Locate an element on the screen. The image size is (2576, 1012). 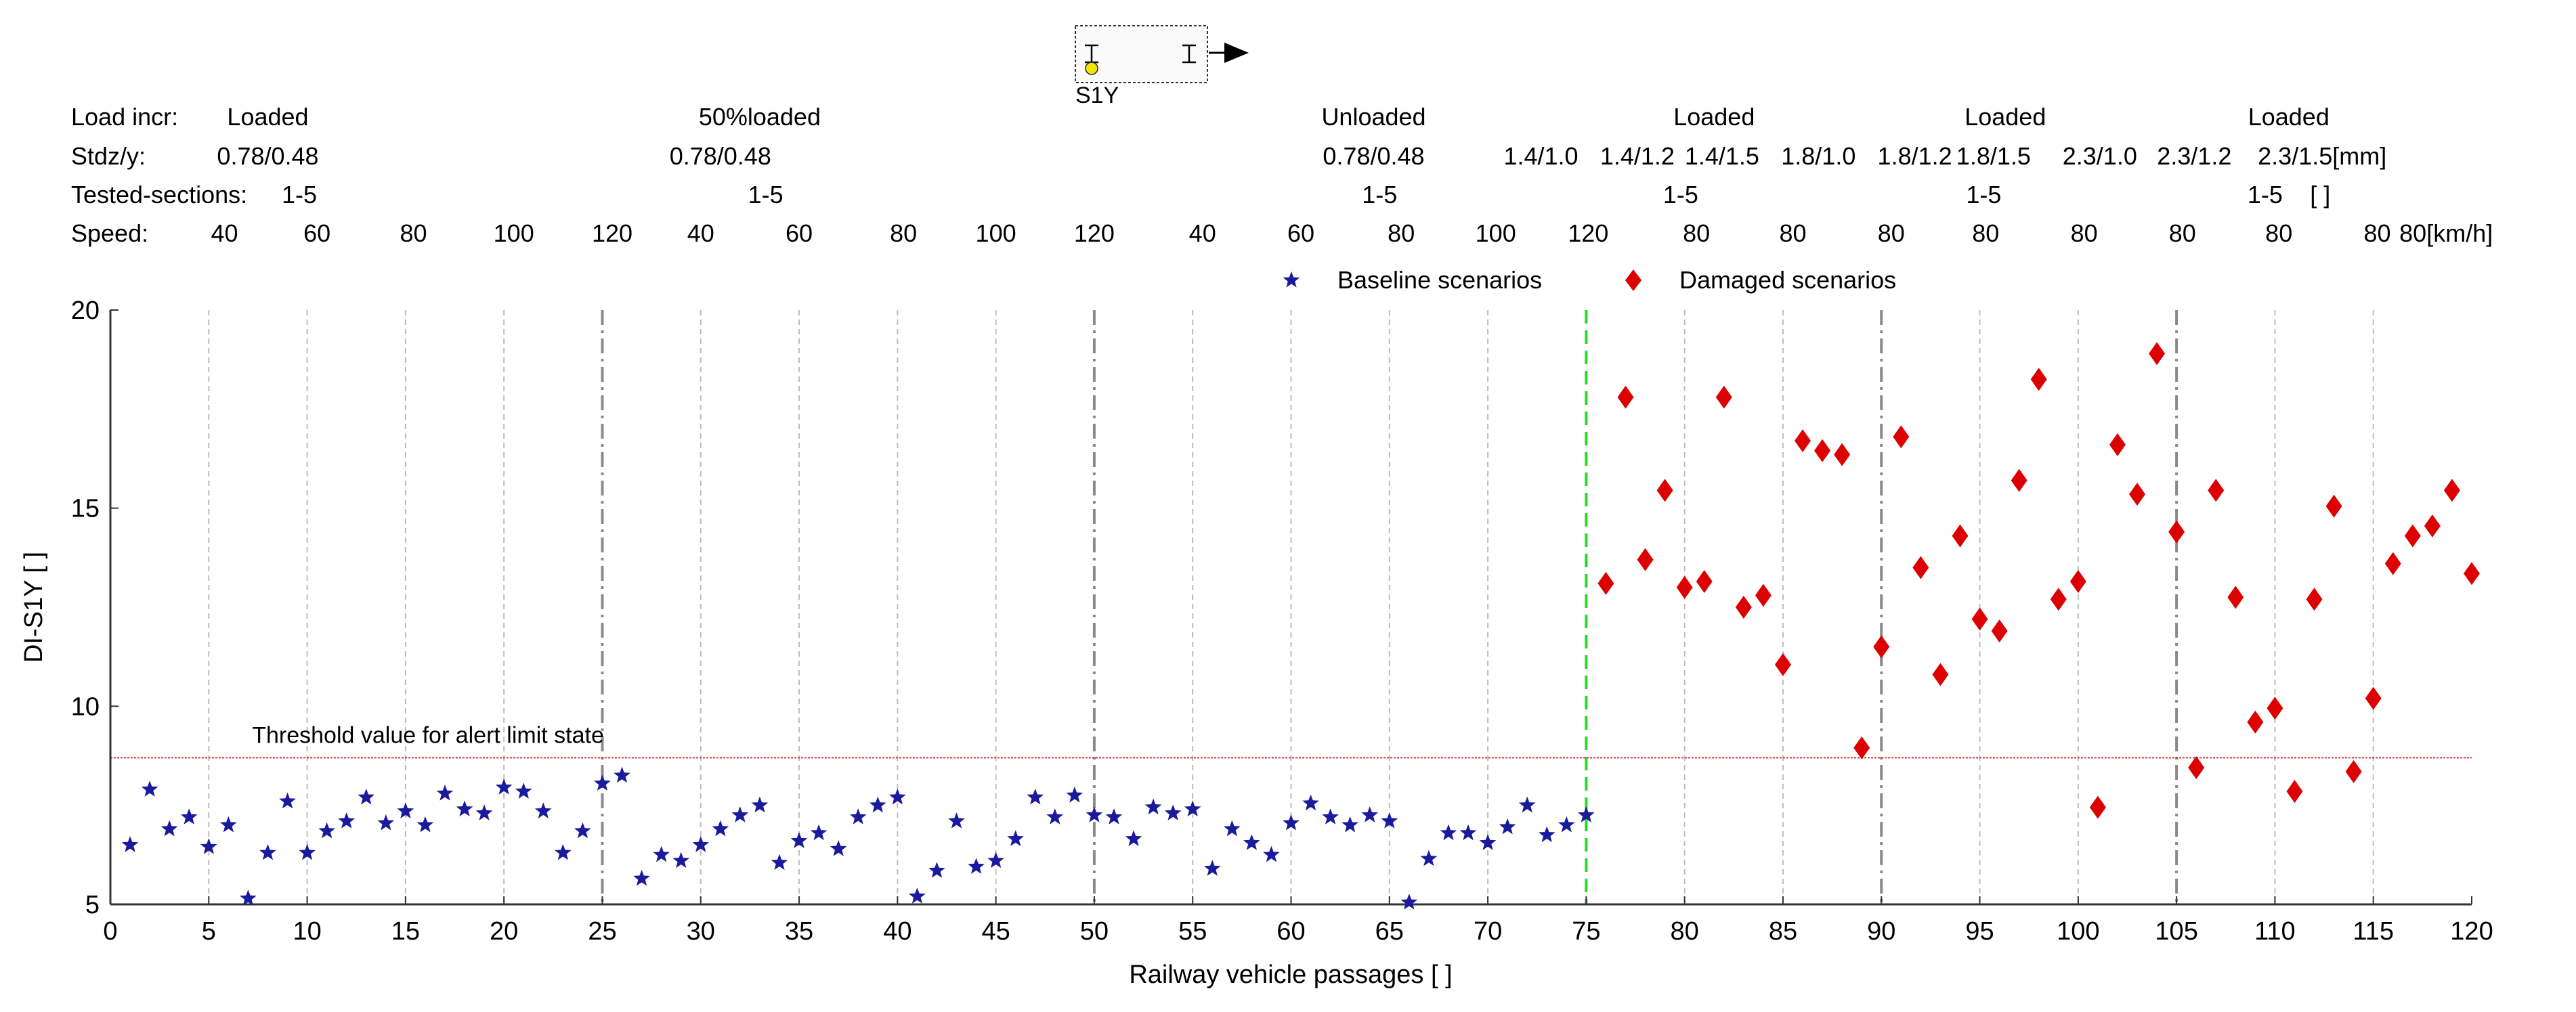
header-cell: [ ] is located at coordinates (2320, 194).